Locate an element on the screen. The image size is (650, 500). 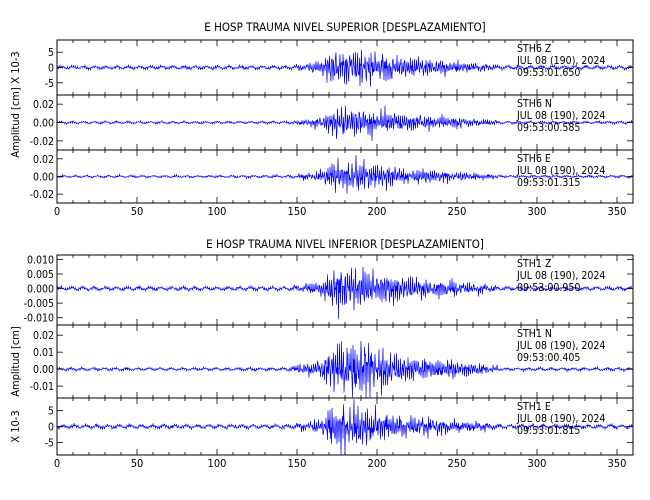
station-label: STH6 E is located at coordinates (534, 159).